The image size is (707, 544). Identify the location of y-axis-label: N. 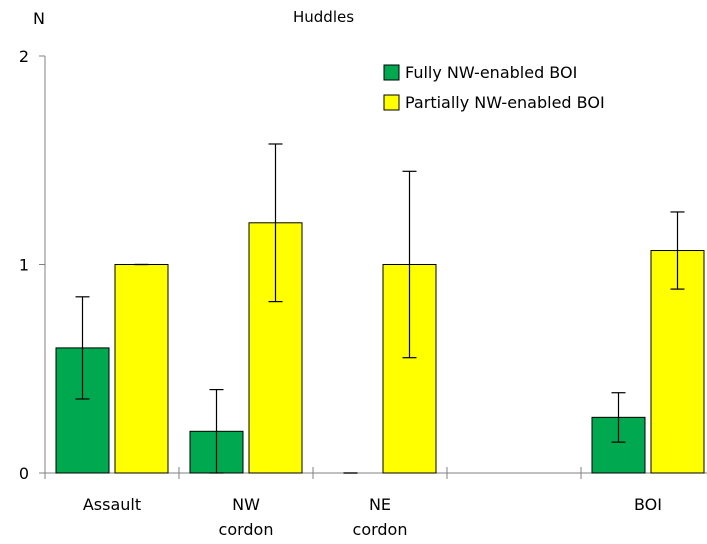
(39, 18).